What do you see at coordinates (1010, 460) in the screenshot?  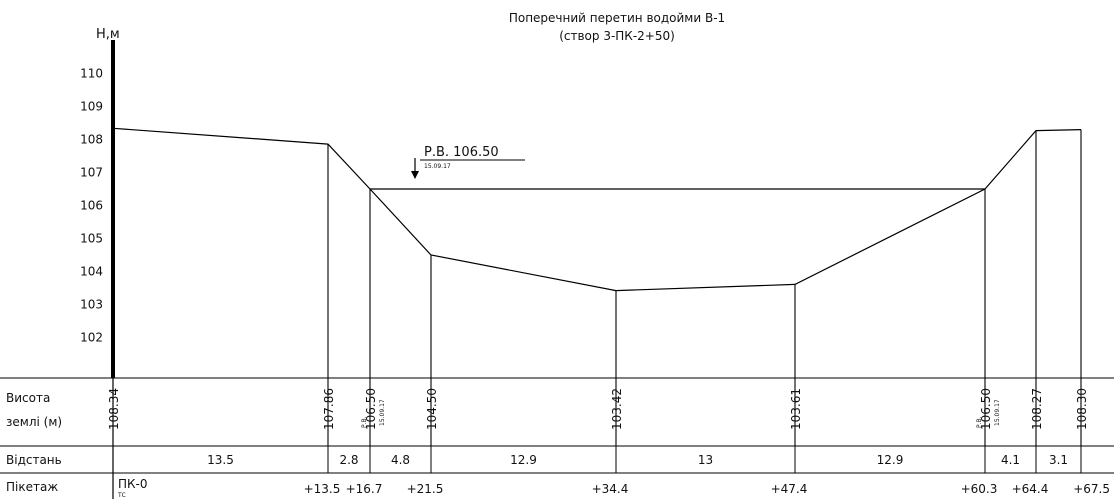 I see `distance-value: 4.1` at bounding box center [1010, 460].